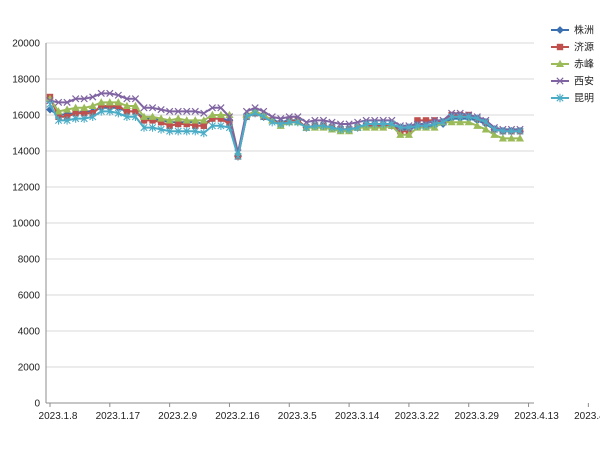 This screenshot has width=600, height=473. What do you see at coordinates (476, 416) in the screenshot?
I see `x-tick-label: 2023.3.29` at bounding box center [476, 416].